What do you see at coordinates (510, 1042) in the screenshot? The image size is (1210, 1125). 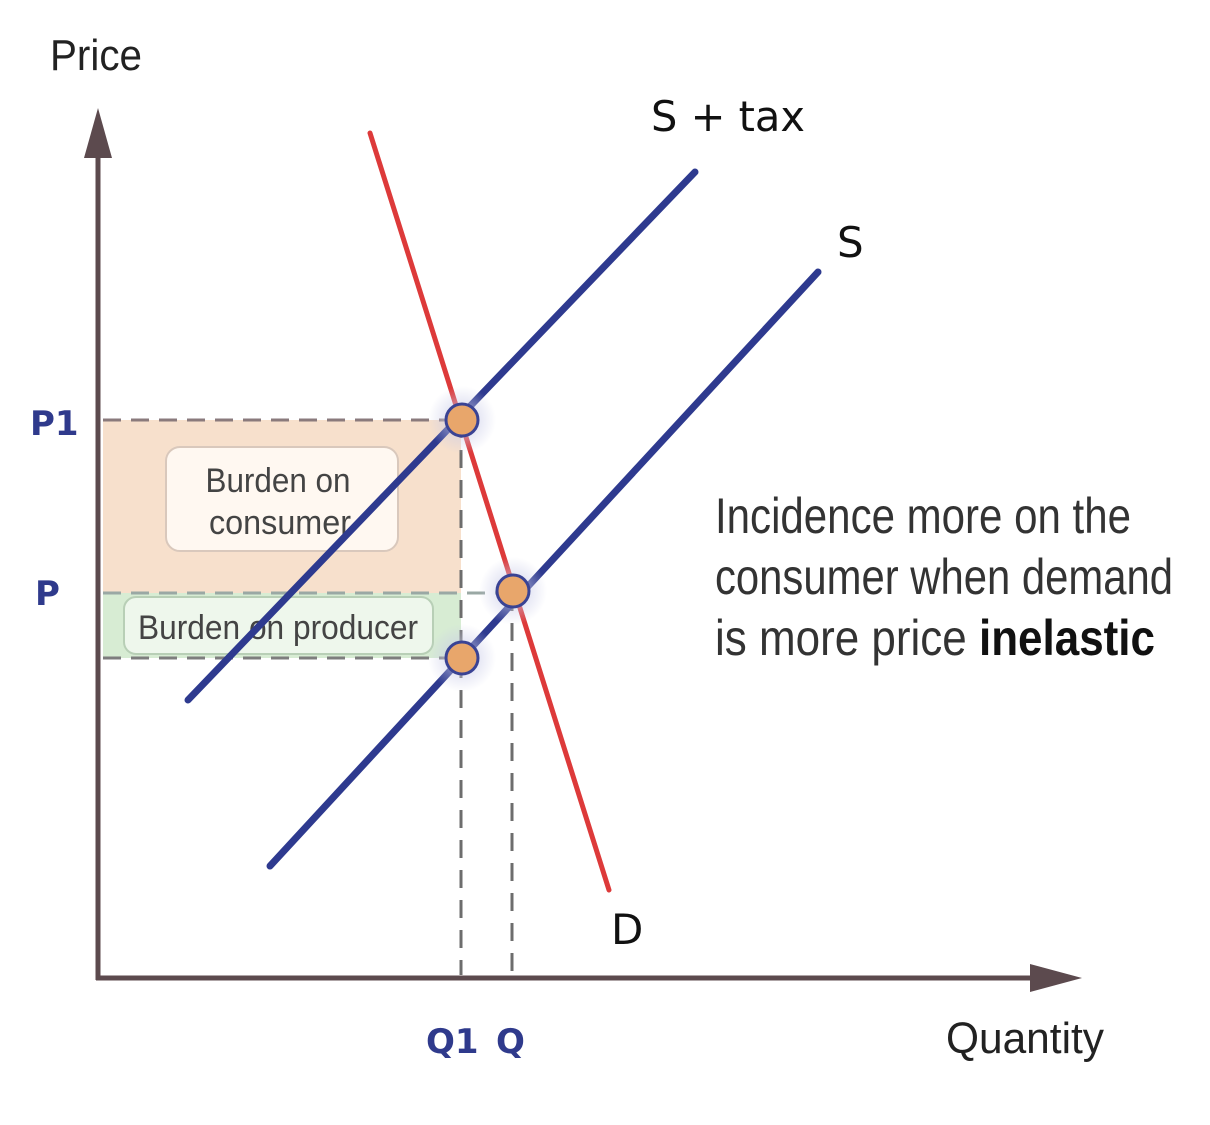 I see `q-tick-label: Q` at bounding box center [510, 1042].